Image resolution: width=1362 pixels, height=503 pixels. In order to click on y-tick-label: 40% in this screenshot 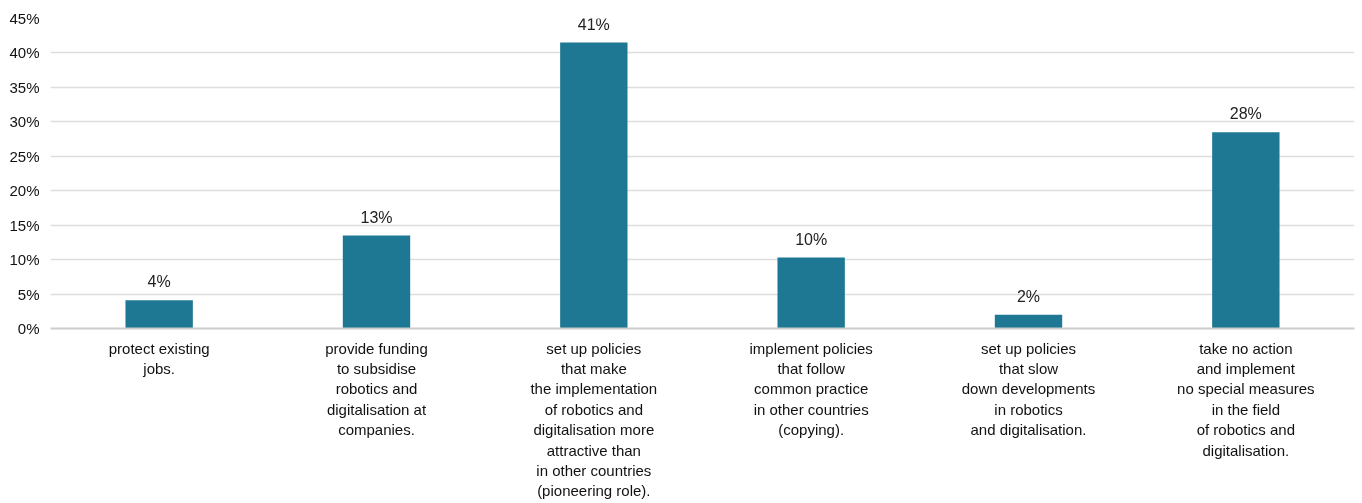, I will do `click(24, 53)`.